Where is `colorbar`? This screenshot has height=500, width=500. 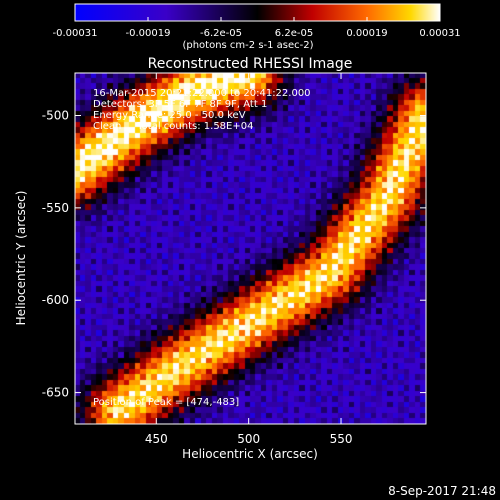 colorbar is located at coordinates (257, 12).